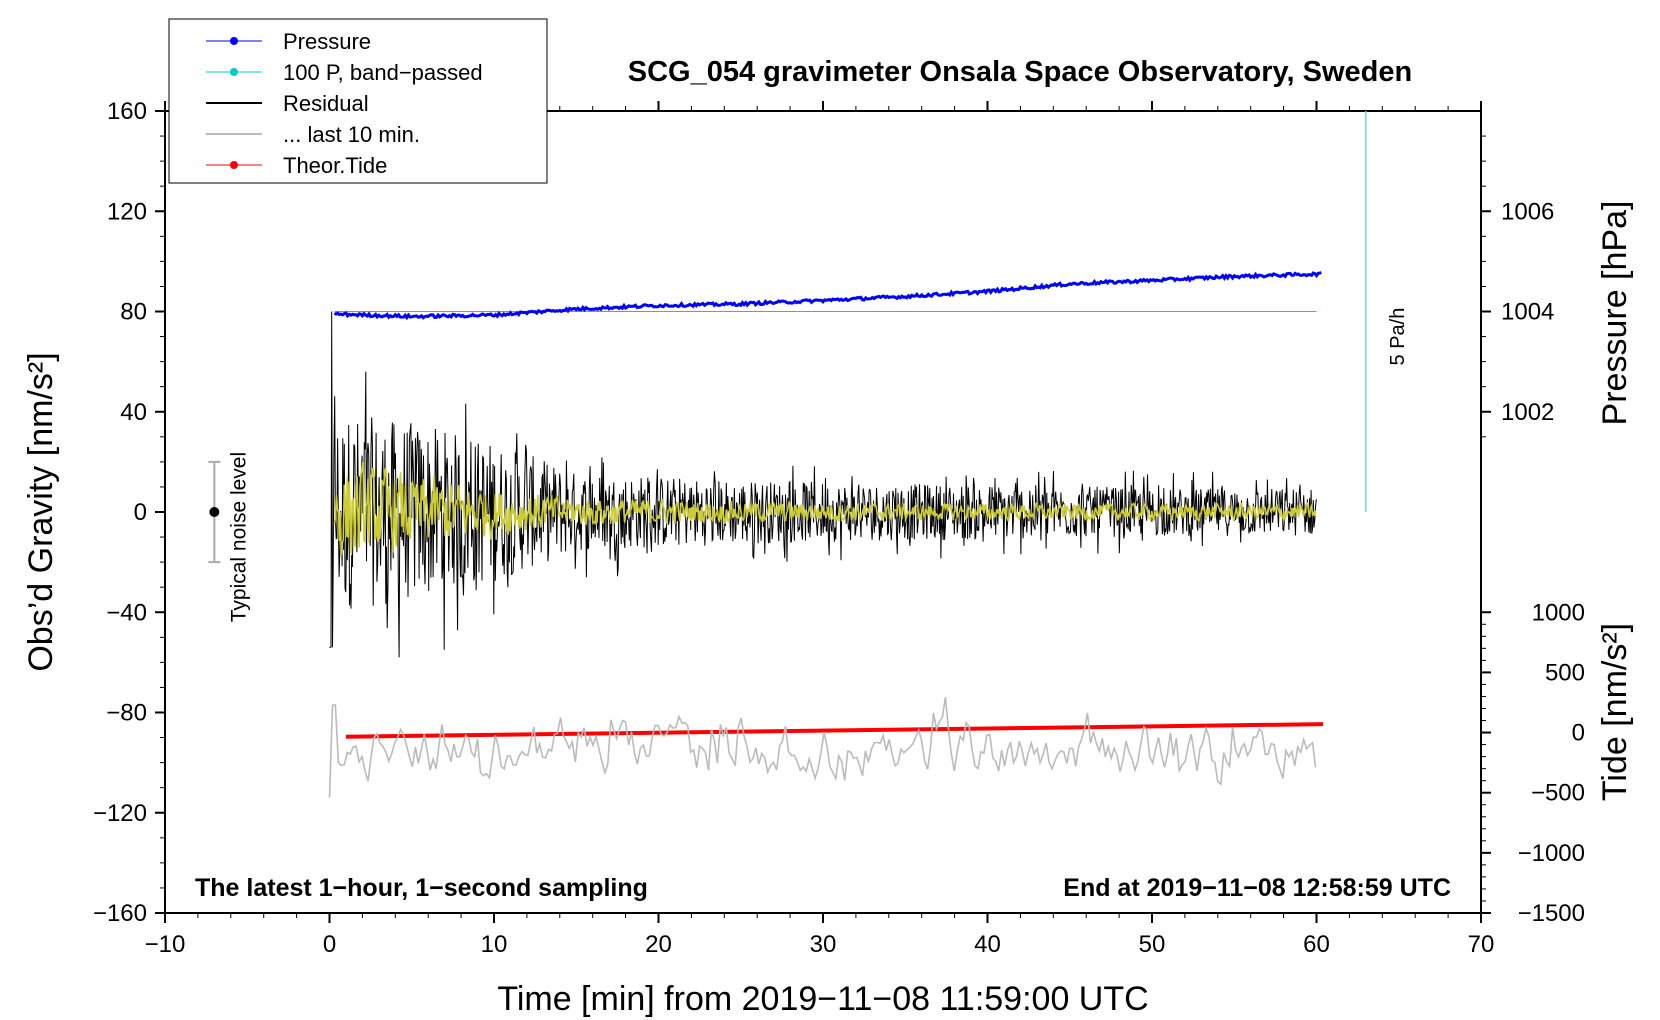 The image size is (1660, 1020). What do you see at coordinates (120, 913) in the screenshot?
I see `y-tick-label: −160` at bounding box center [120, 913].